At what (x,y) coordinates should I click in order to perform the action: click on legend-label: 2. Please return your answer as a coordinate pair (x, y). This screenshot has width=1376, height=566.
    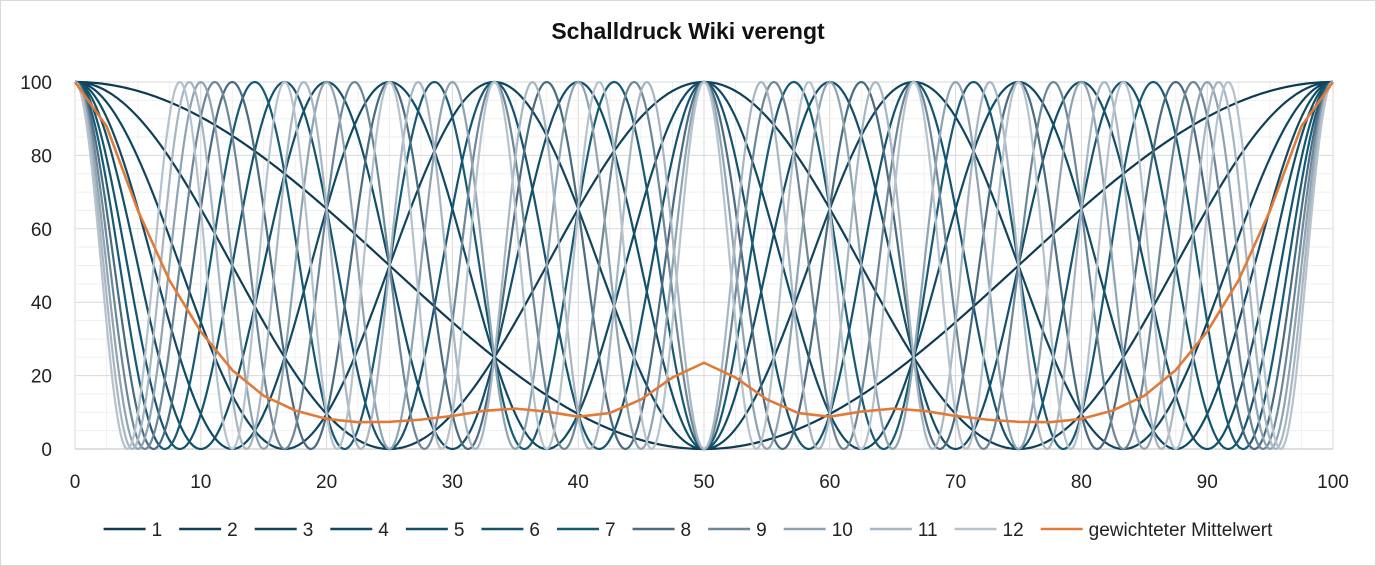
    Looking at the image, I should click on (232, 530).